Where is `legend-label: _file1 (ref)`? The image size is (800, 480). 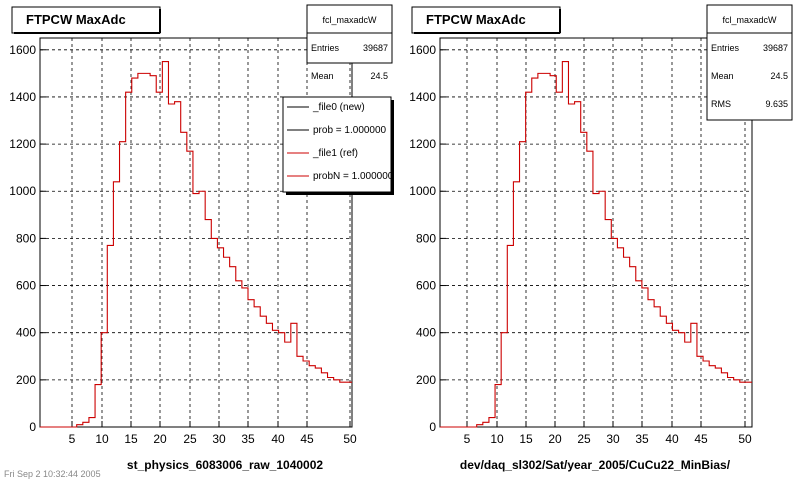 legend-label: _file1 (ref) is located at coordinates (335, 153).